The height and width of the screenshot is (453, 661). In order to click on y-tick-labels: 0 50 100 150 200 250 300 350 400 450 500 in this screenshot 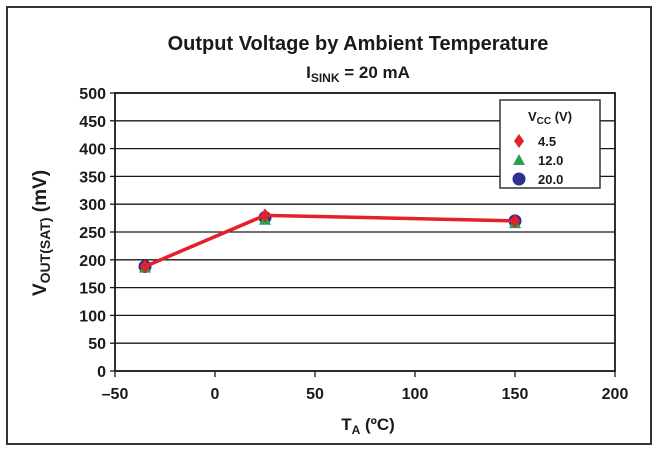, I will do `click(92, 233)`.